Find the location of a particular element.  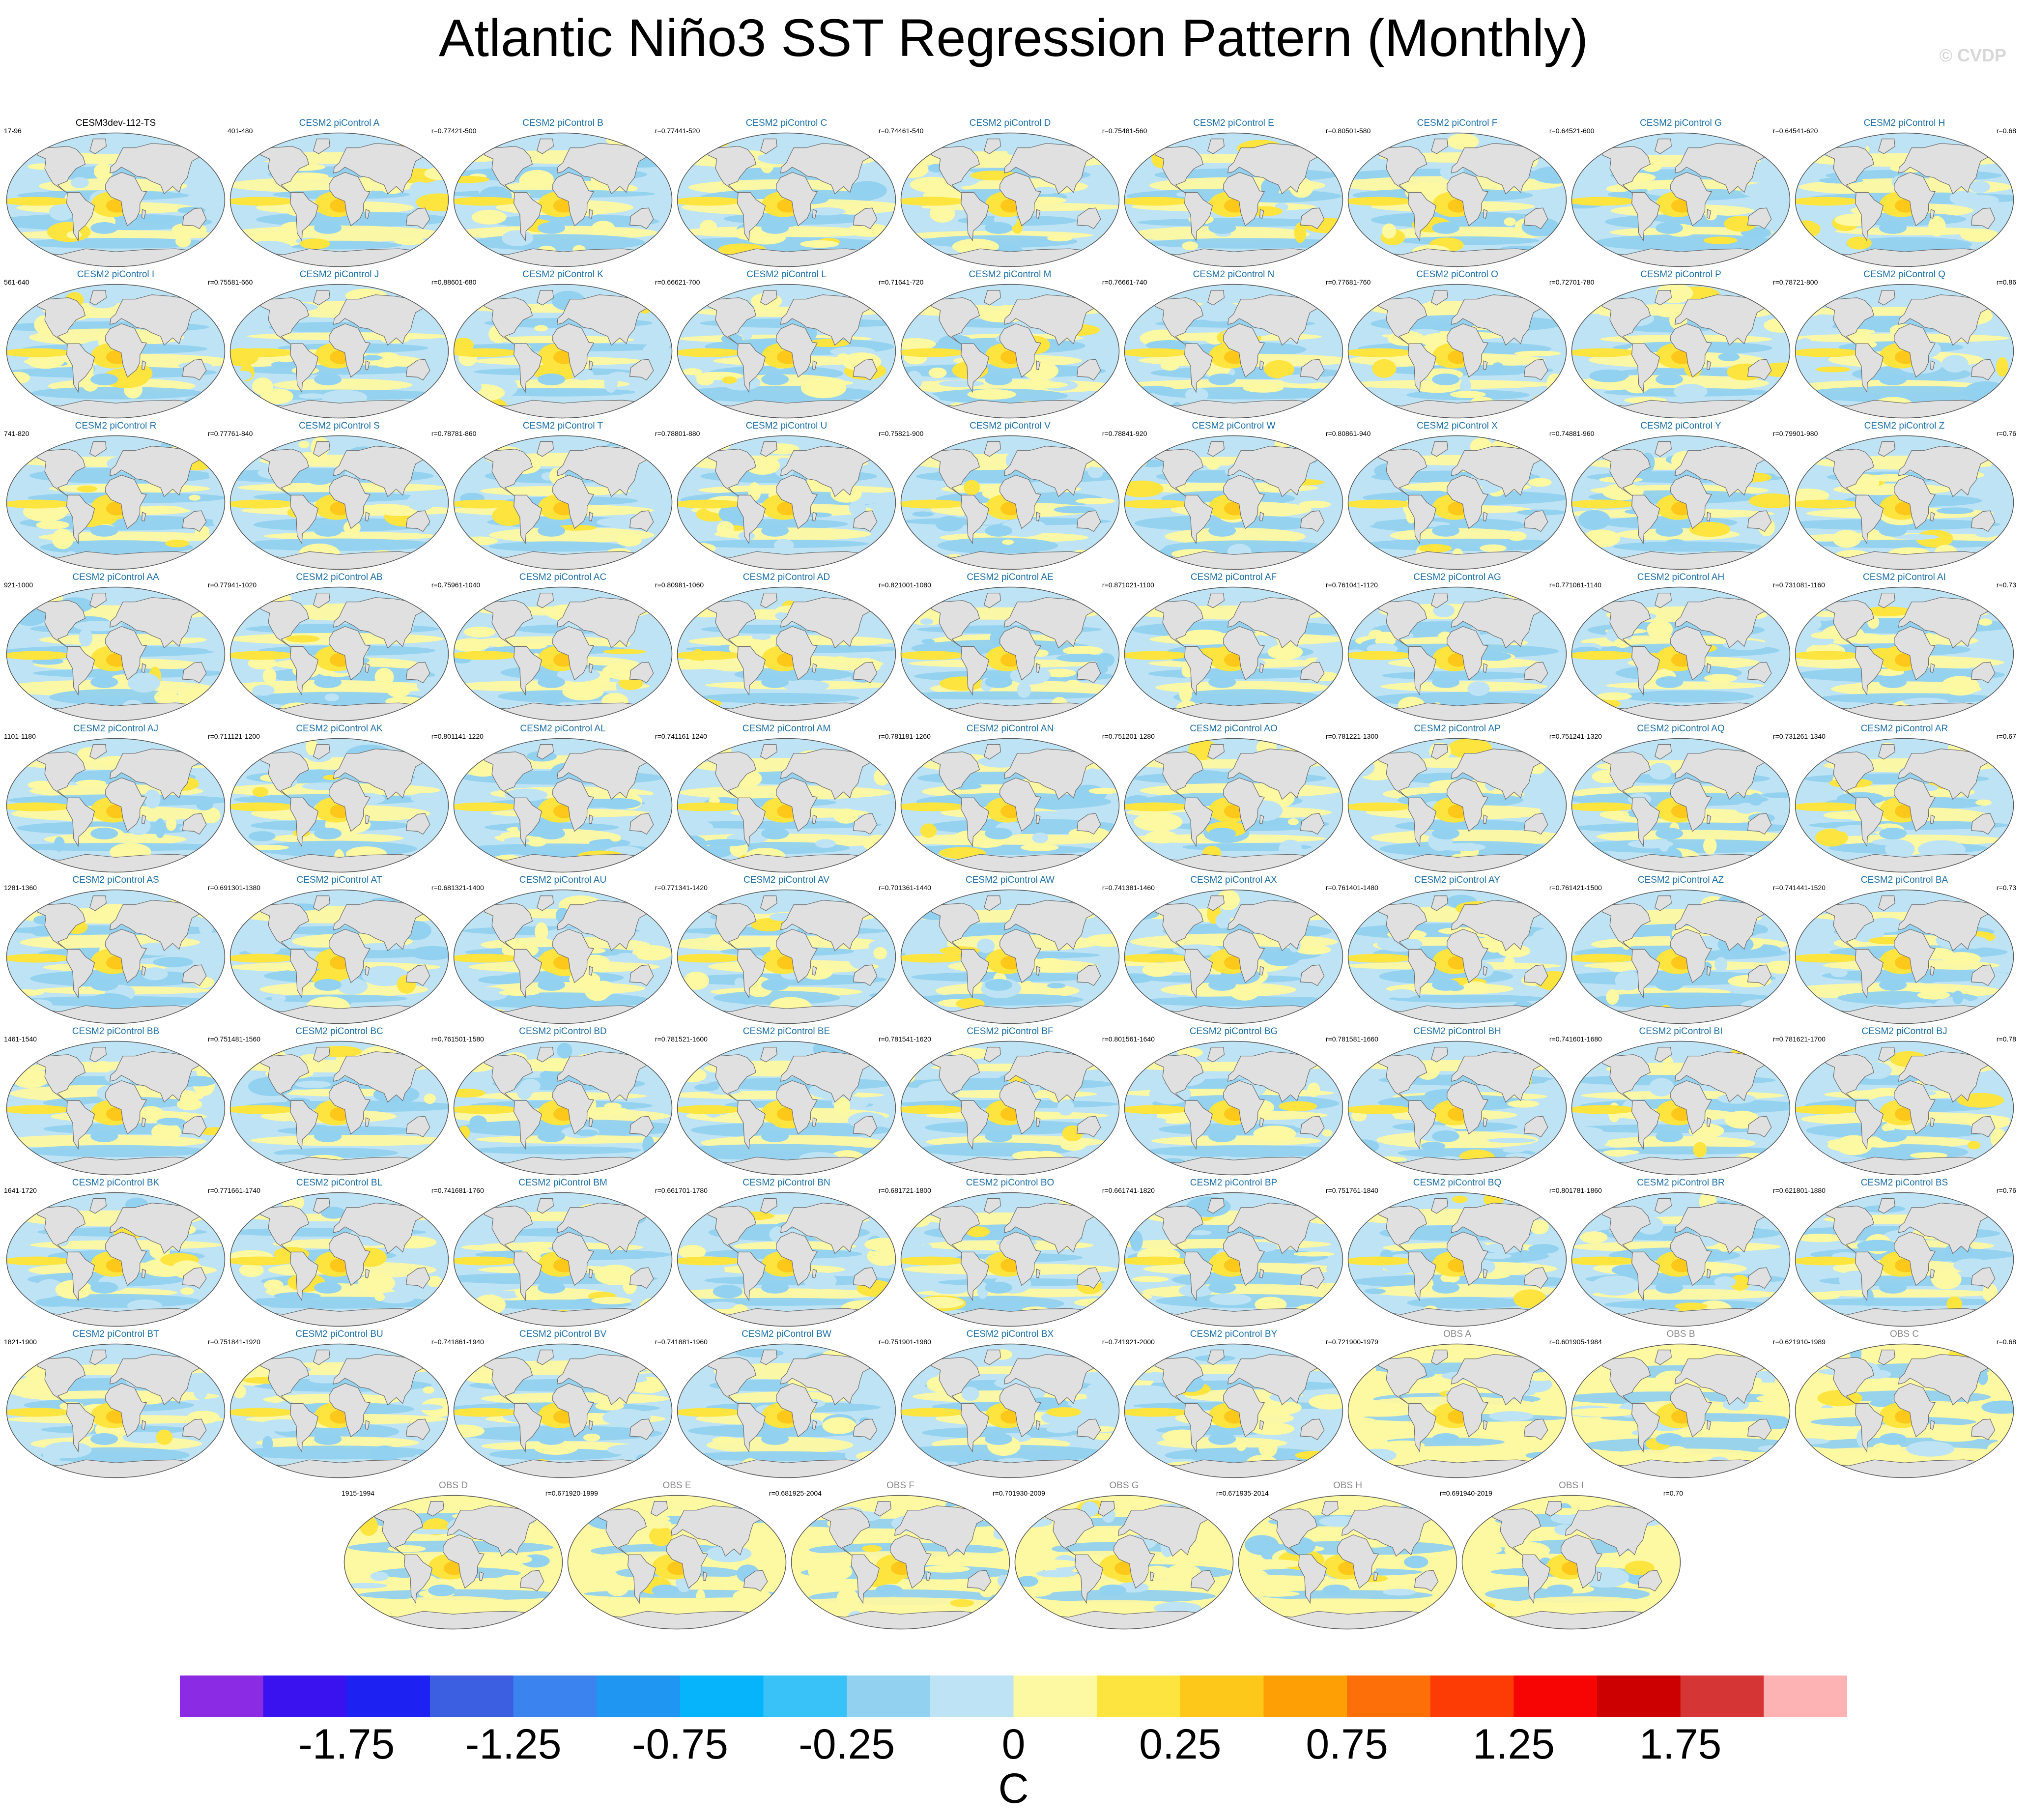

panel-title: CESM2 piControl AZ is located at coordinates (1680, 880).